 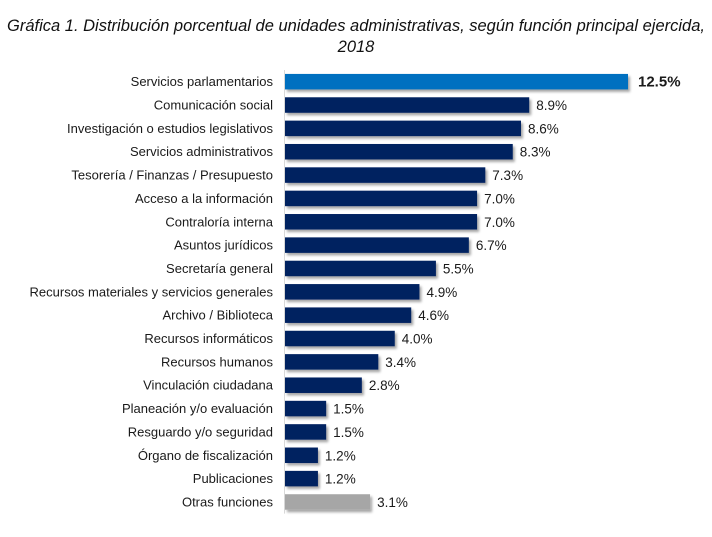 I want to click on value-label-contraloria-interna: 7.0%, so click(x=499, y=222).